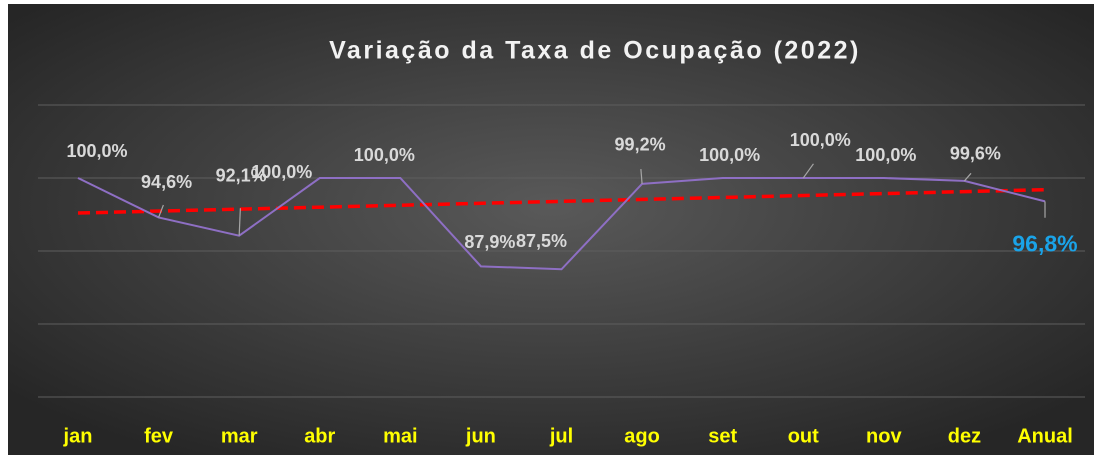 The image size is (1102, 459). I want to click on x-tick-label: mai, so click(400, 436).